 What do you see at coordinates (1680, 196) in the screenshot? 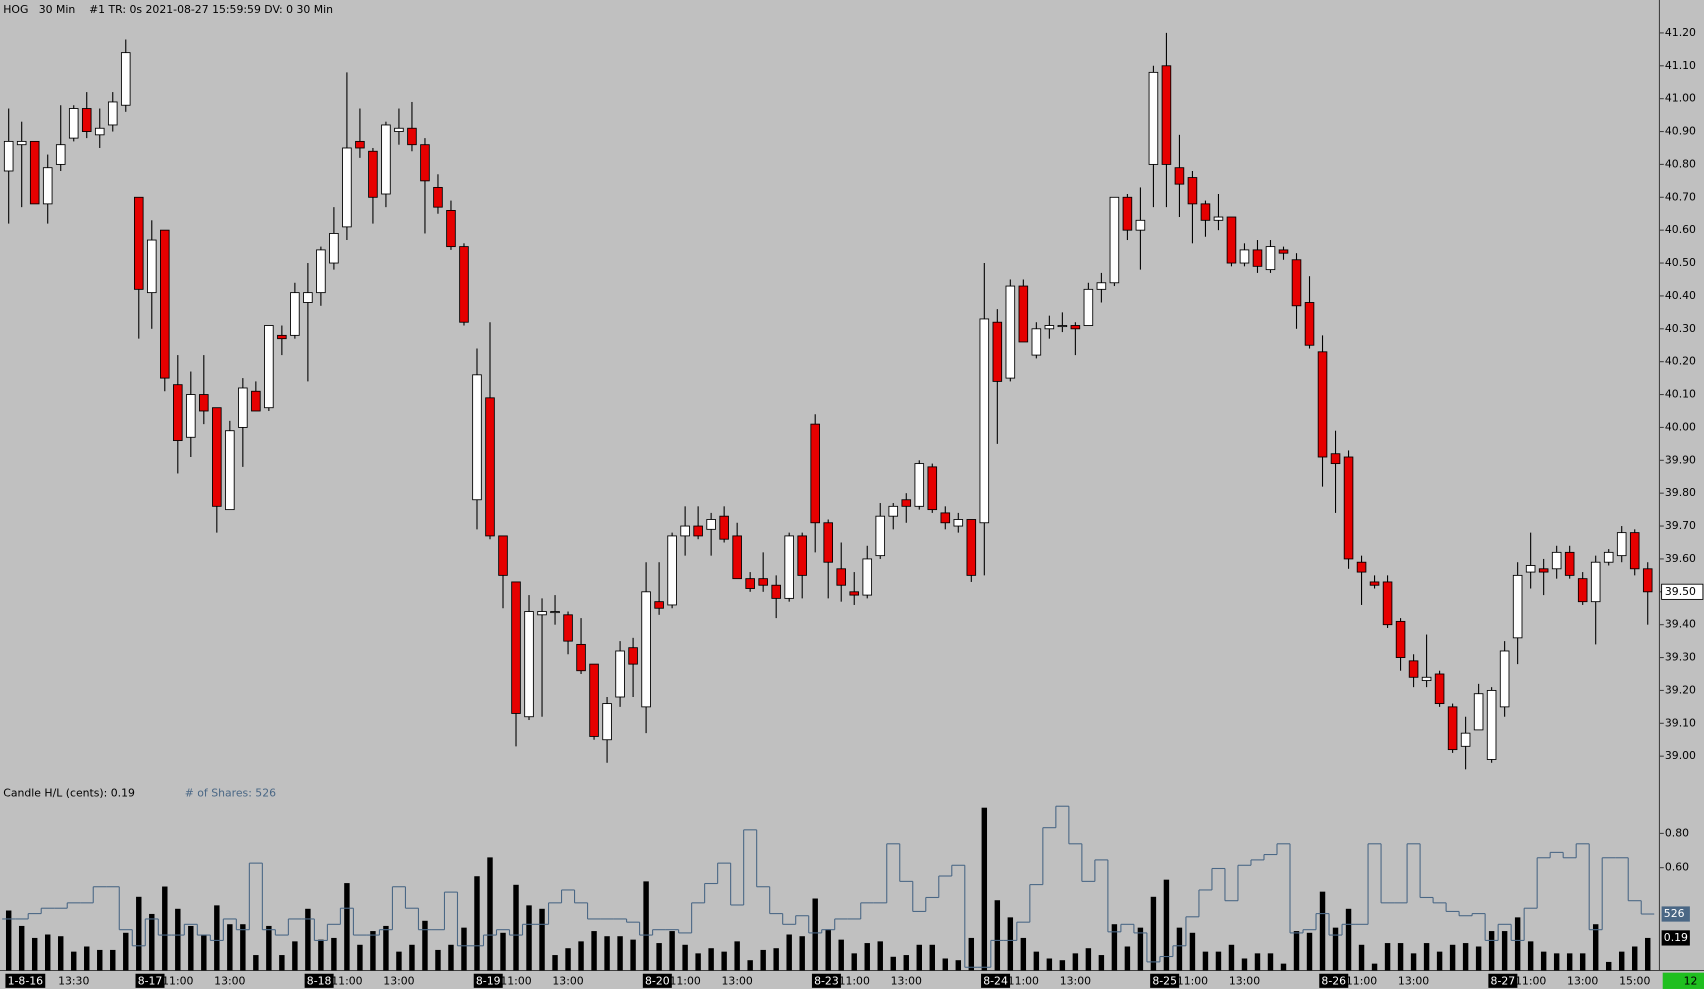
I see `y-tick-label: 40.70` at bounding box center [1680, 196].